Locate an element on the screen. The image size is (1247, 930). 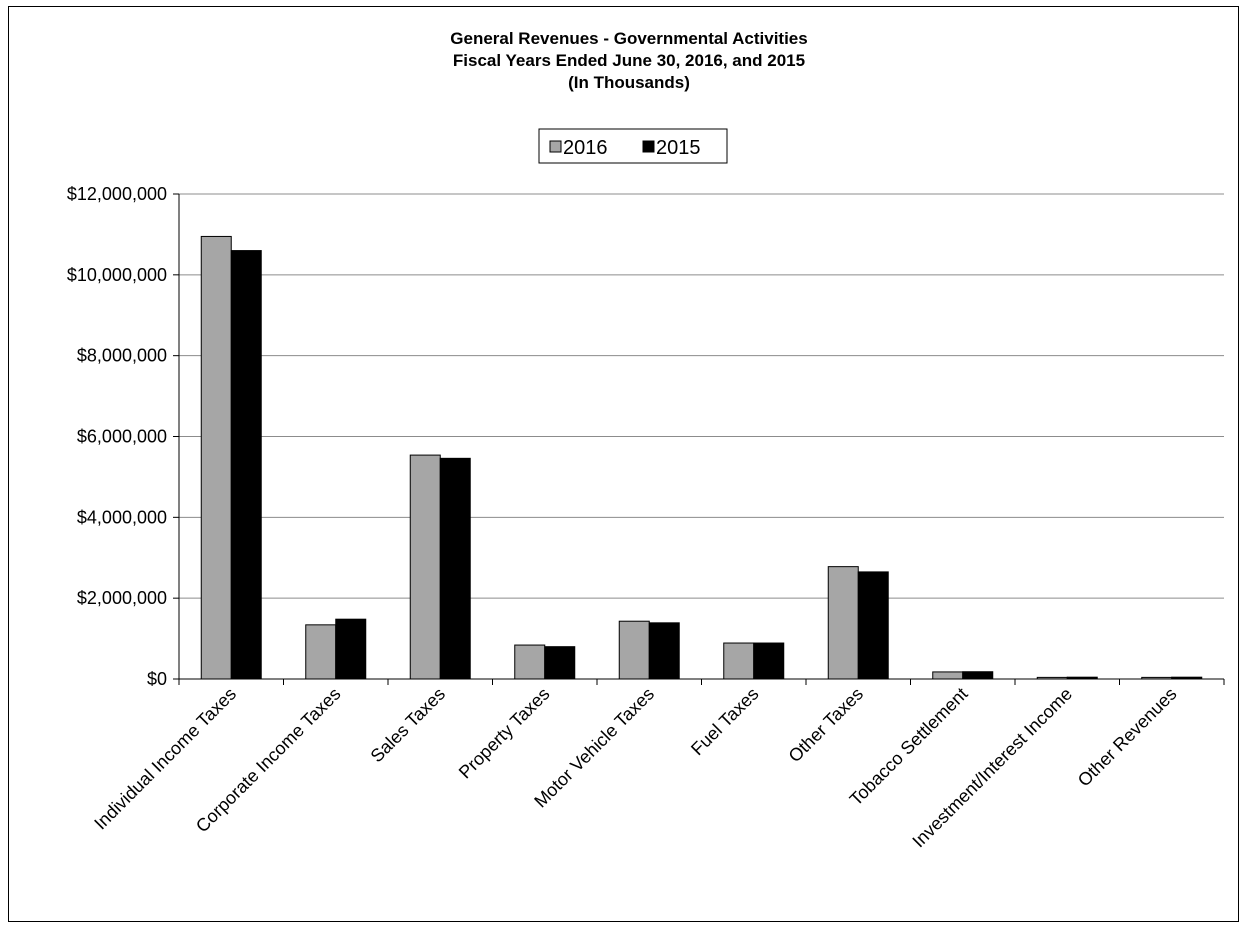
x-category-label: Sales Taxes is located at coordinates (408, 725).